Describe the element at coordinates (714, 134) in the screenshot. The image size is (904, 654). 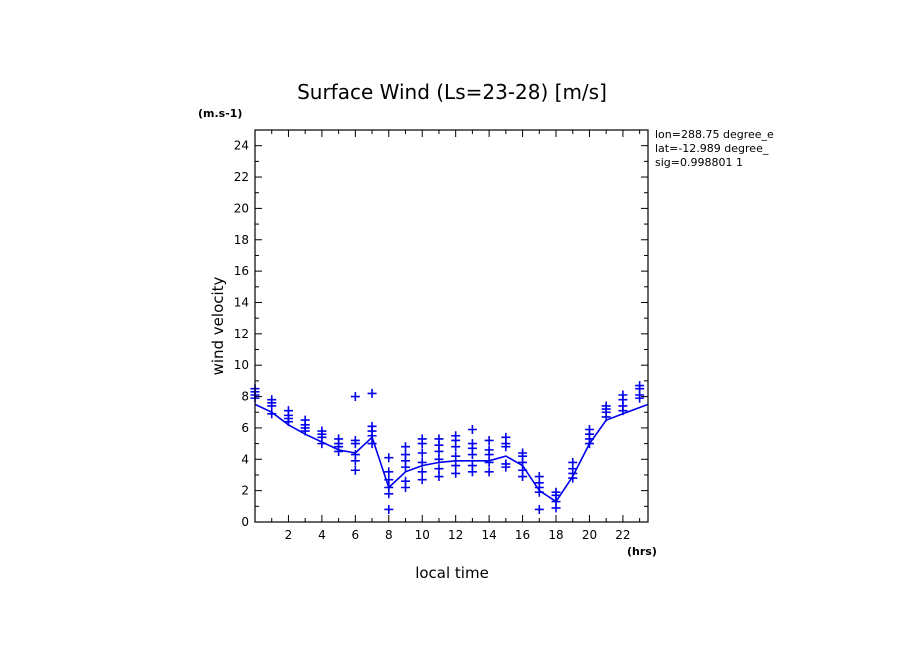
I see `annotation-lon: lon=288.75 degree_e` at that location.